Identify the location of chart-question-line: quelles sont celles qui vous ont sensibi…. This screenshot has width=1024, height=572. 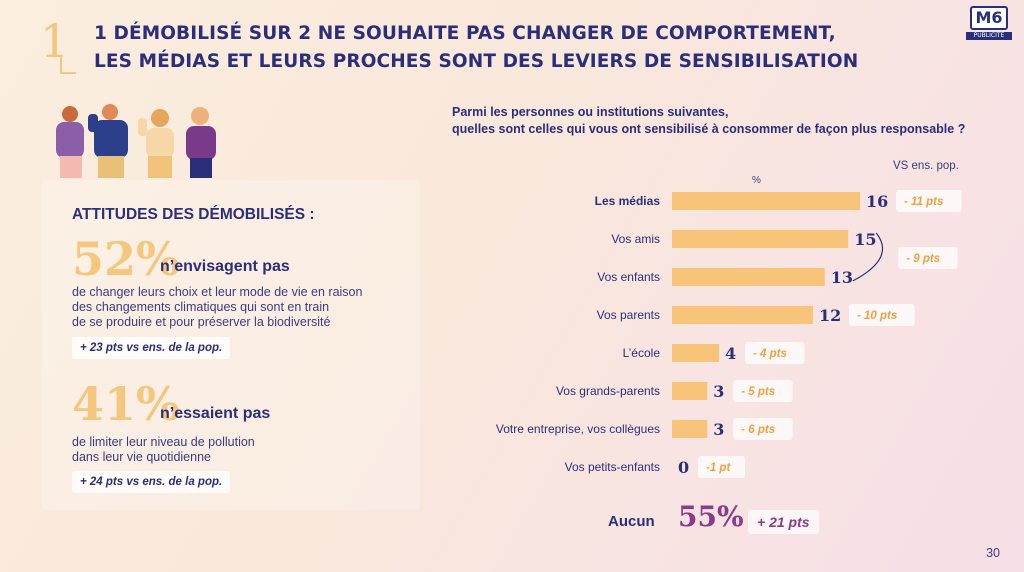
(709, 129).